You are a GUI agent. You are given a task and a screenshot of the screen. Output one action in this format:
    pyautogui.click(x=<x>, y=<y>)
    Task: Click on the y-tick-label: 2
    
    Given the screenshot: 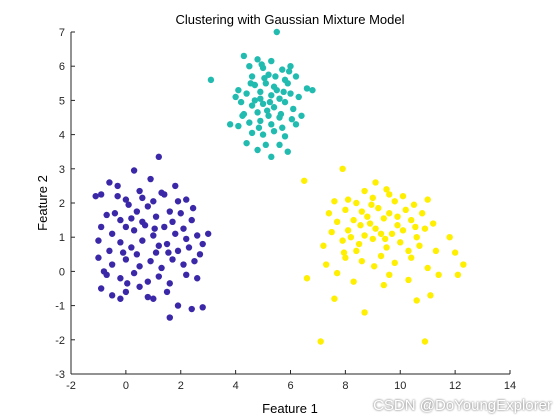 What is the action you would take?
    pyautogui.click(x=62, y=204)
    